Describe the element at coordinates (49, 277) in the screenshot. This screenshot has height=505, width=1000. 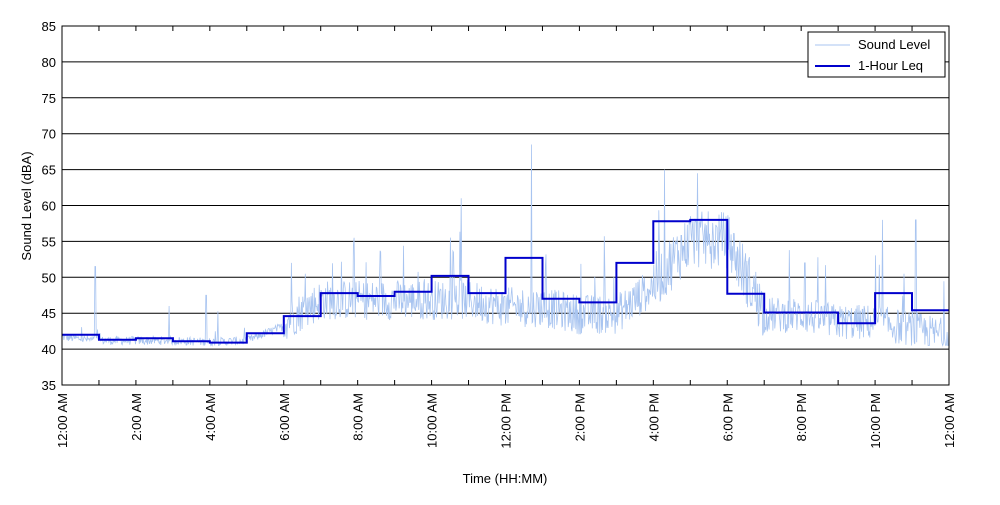
I see `y-tick-label: 50` at that location.